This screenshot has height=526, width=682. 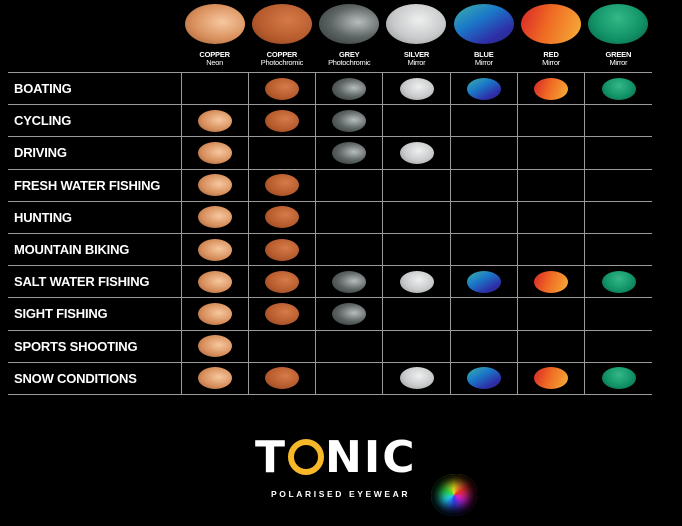 What do you see at coordinates (454, 495) in the screenshot?
I see `rainbow-lens-icon` at bounding box center [454, 495].